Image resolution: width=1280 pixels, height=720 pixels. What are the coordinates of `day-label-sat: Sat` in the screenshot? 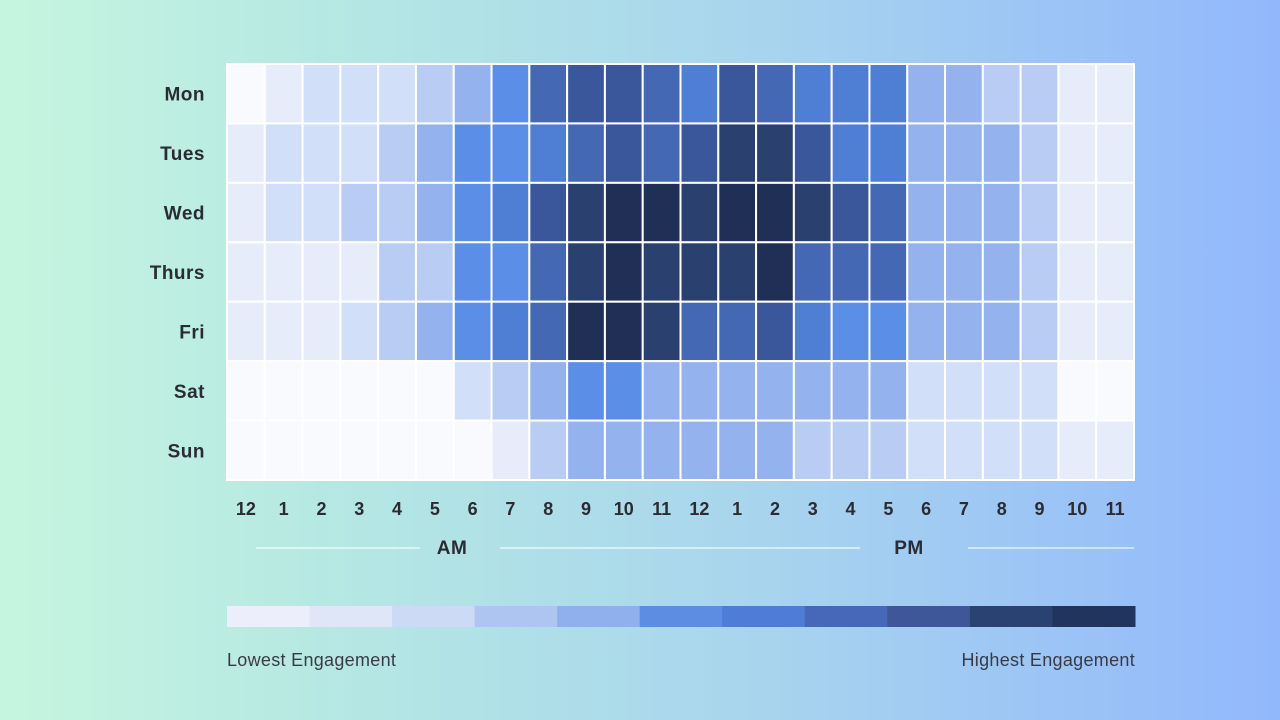 It's located at (189, 392).